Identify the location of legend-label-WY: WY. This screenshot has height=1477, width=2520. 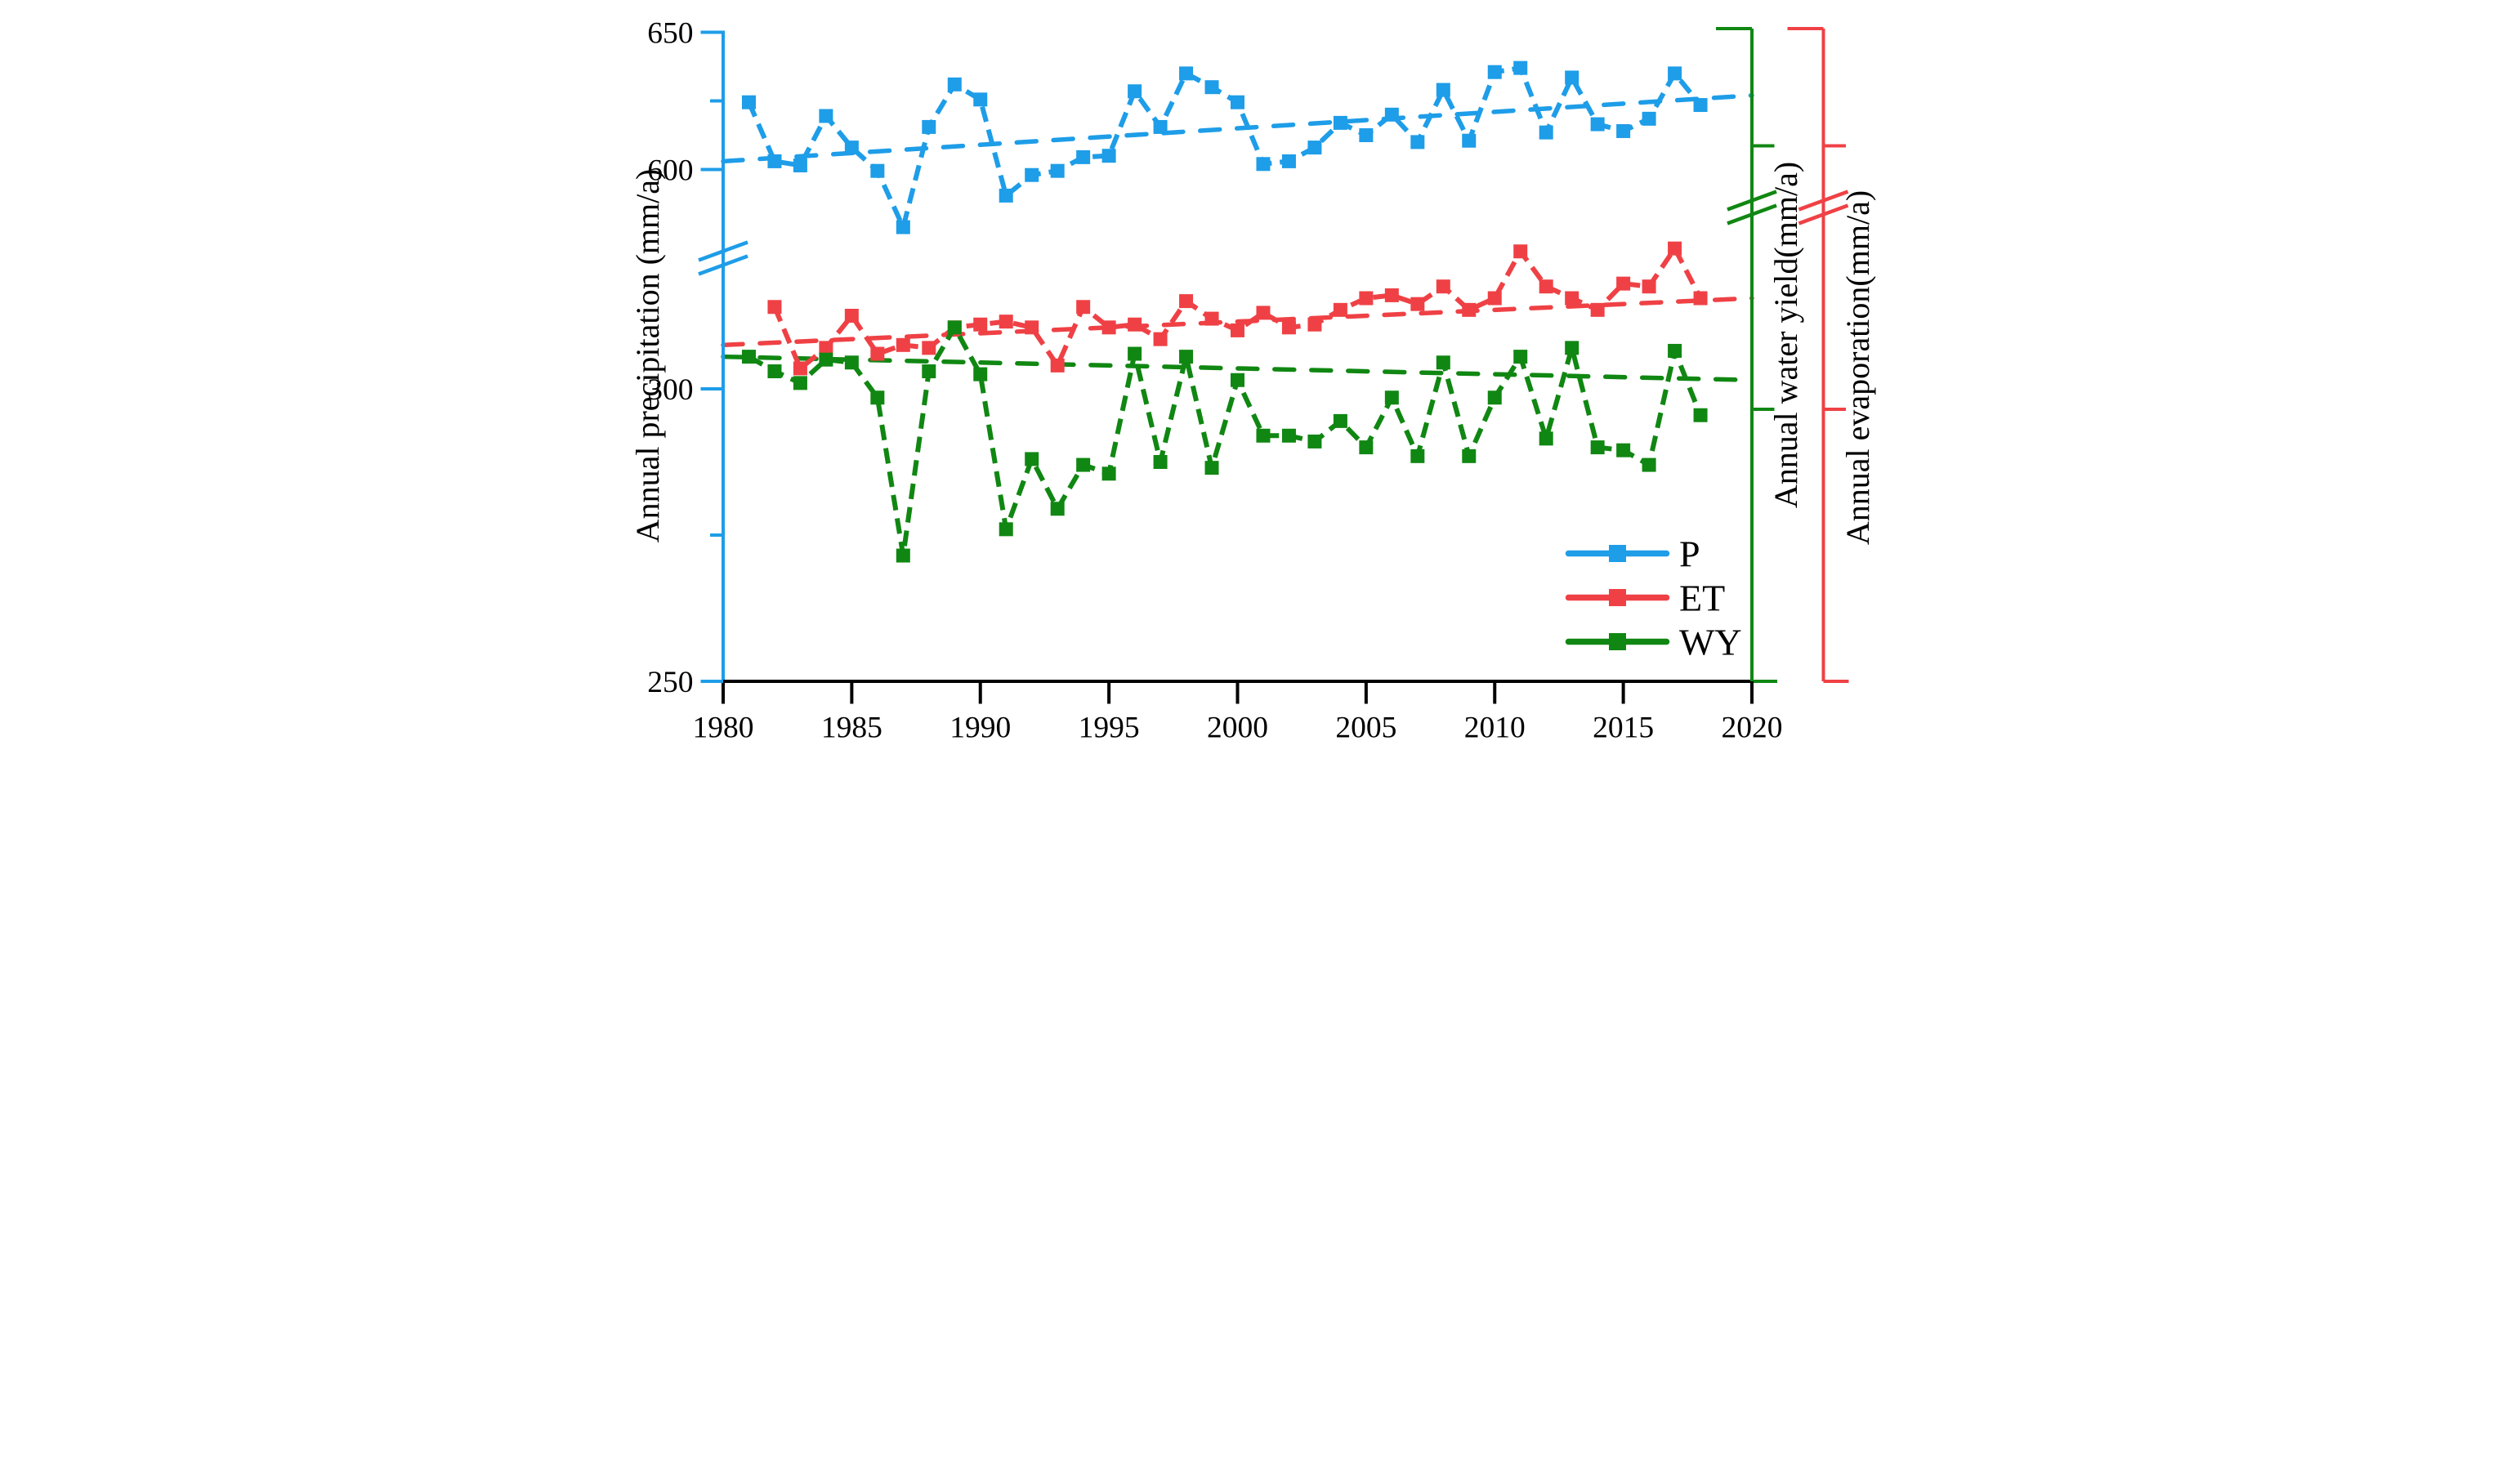
(1711, 642).